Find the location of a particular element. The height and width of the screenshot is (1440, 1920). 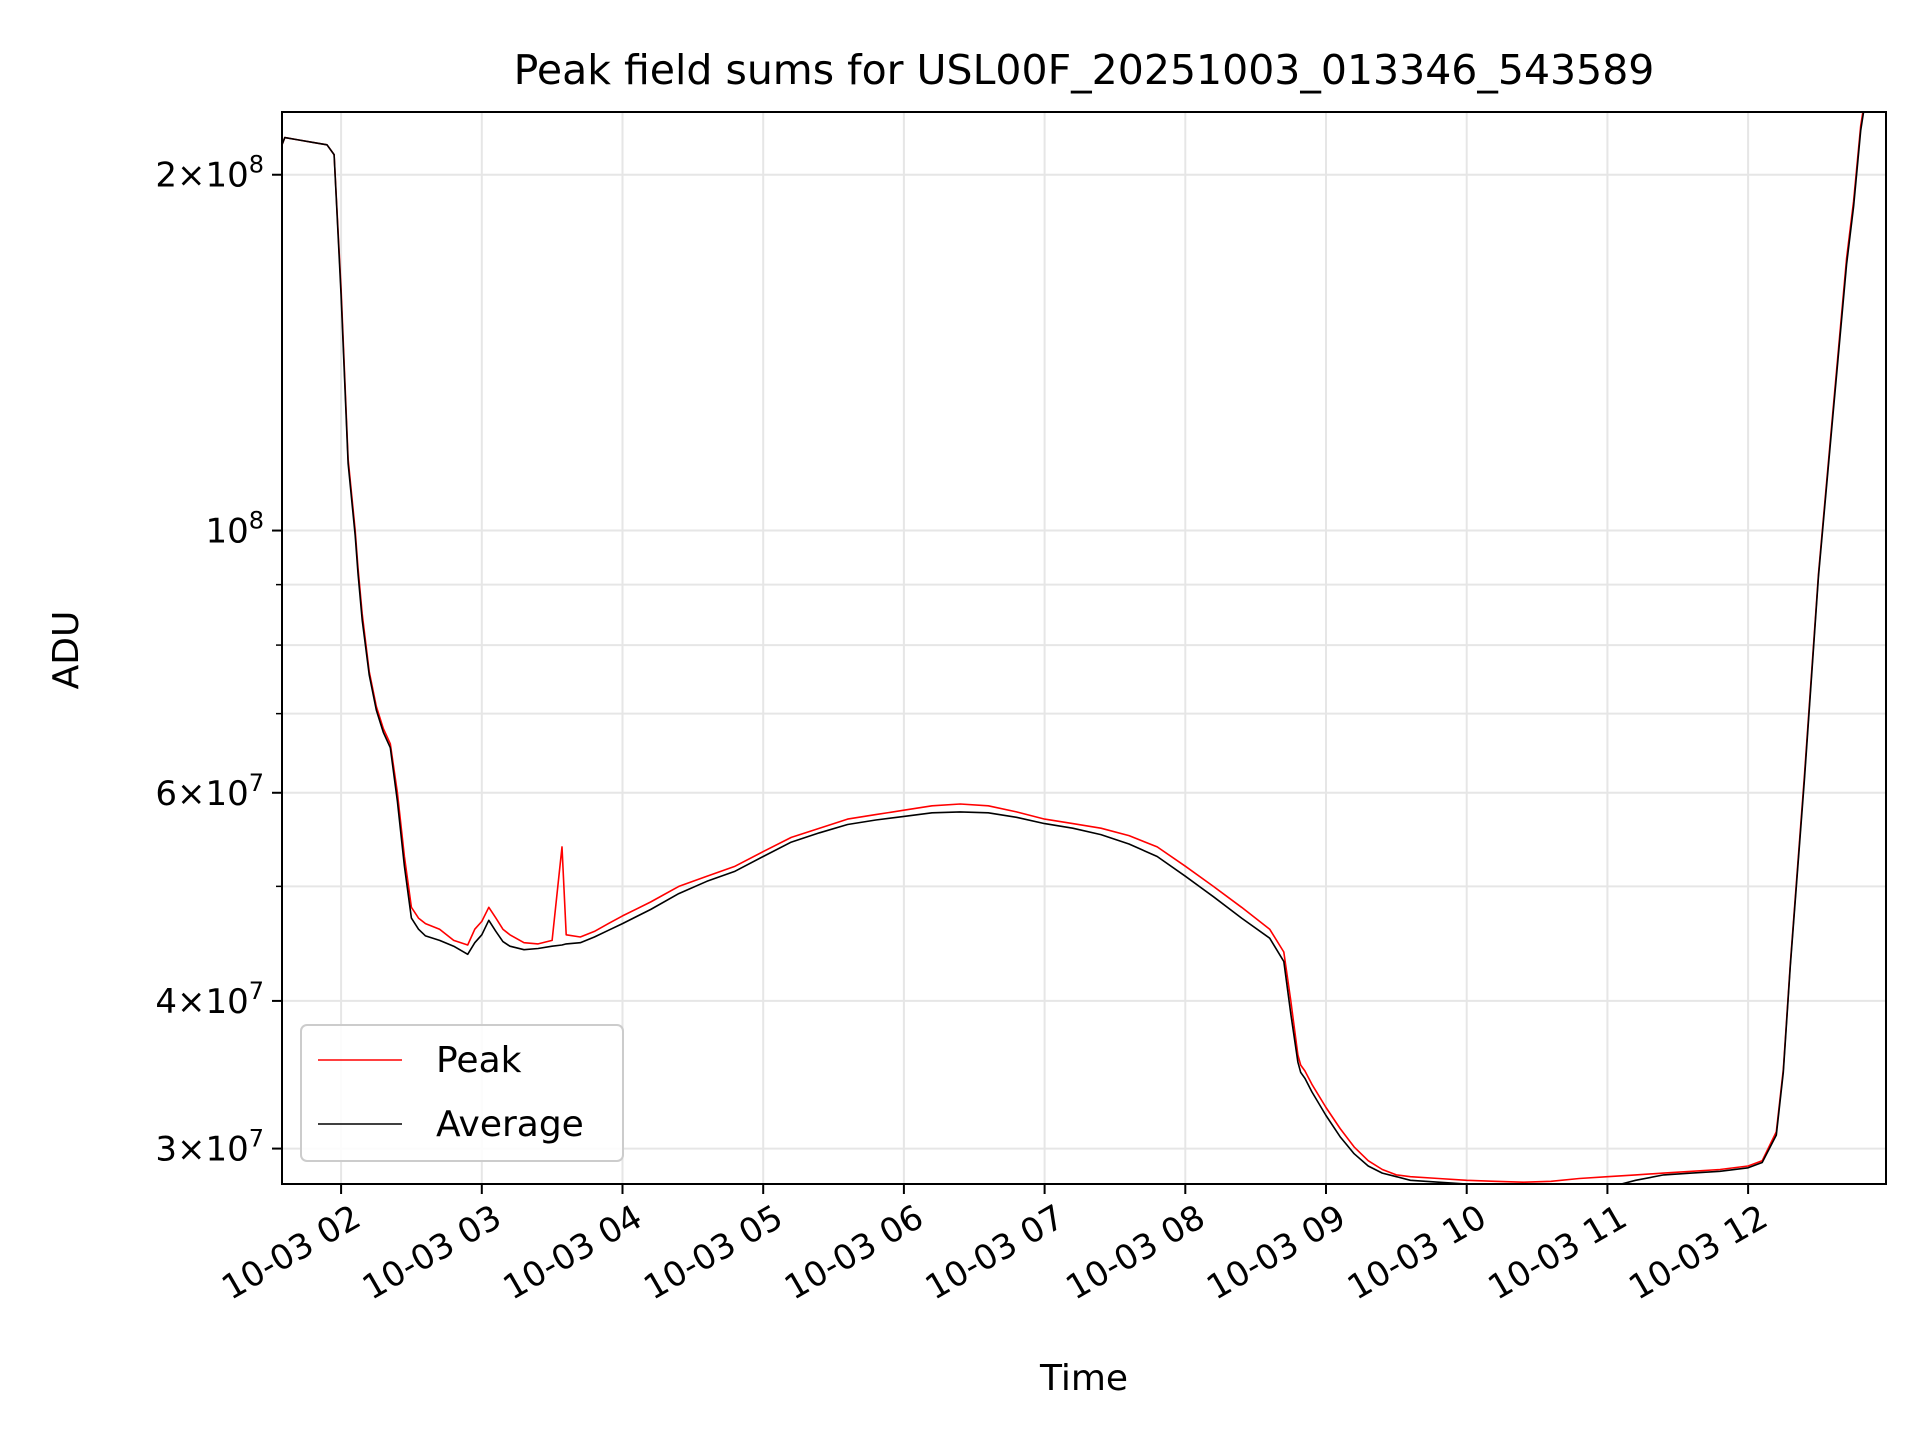

y-axis-ticks: 3×107 4×107 6×107 108 2×108 is located at coordinates (218, 660).